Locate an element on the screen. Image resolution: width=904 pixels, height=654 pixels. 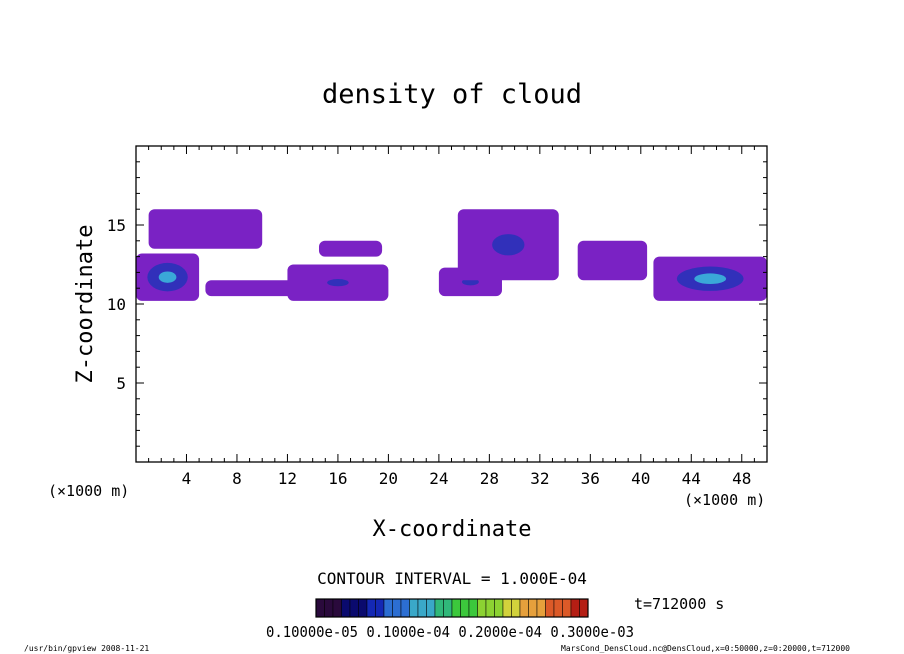
x-tick-label: 48 is located at coordinates (741, 478).